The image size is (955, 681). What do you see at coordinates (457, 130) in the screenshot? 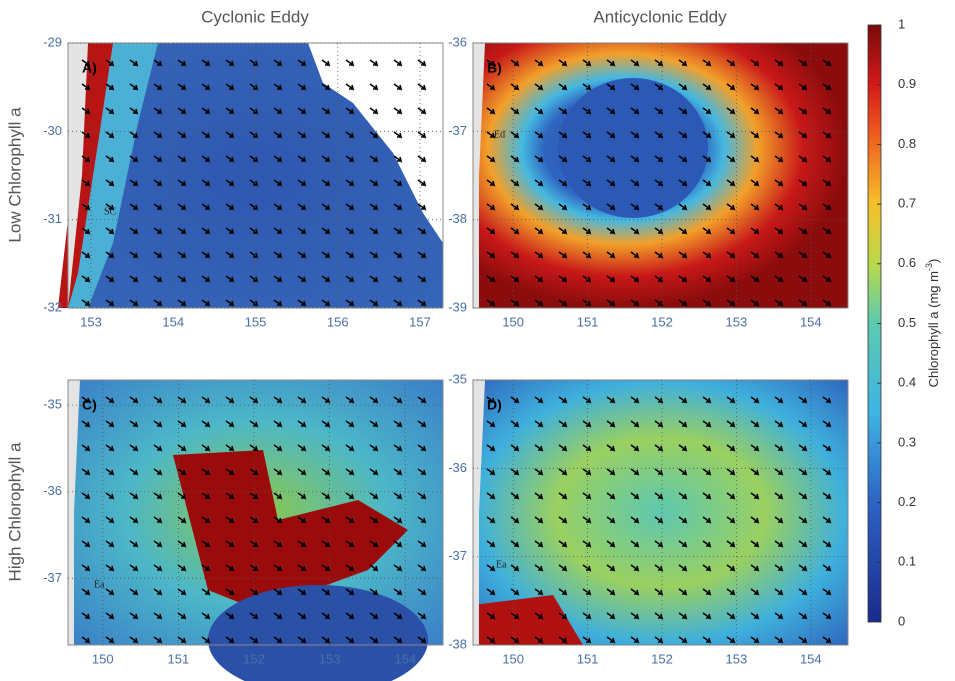
I see `y-tick-label: -37` at bounding box center [457, 130].